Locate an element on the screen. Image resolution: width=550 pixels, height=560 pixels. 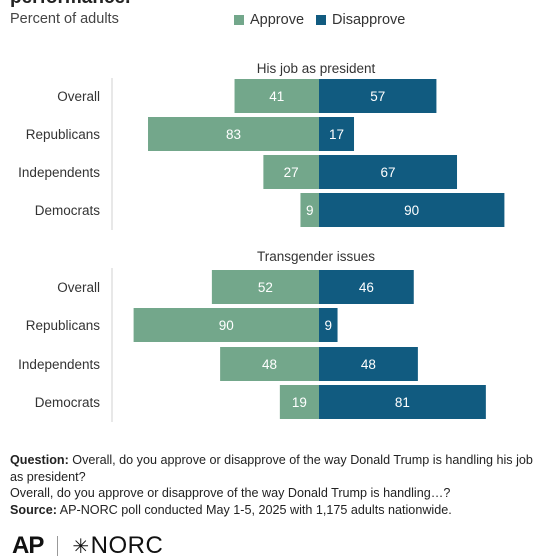
chart-title: performance. is located at coordinates (70, 4).